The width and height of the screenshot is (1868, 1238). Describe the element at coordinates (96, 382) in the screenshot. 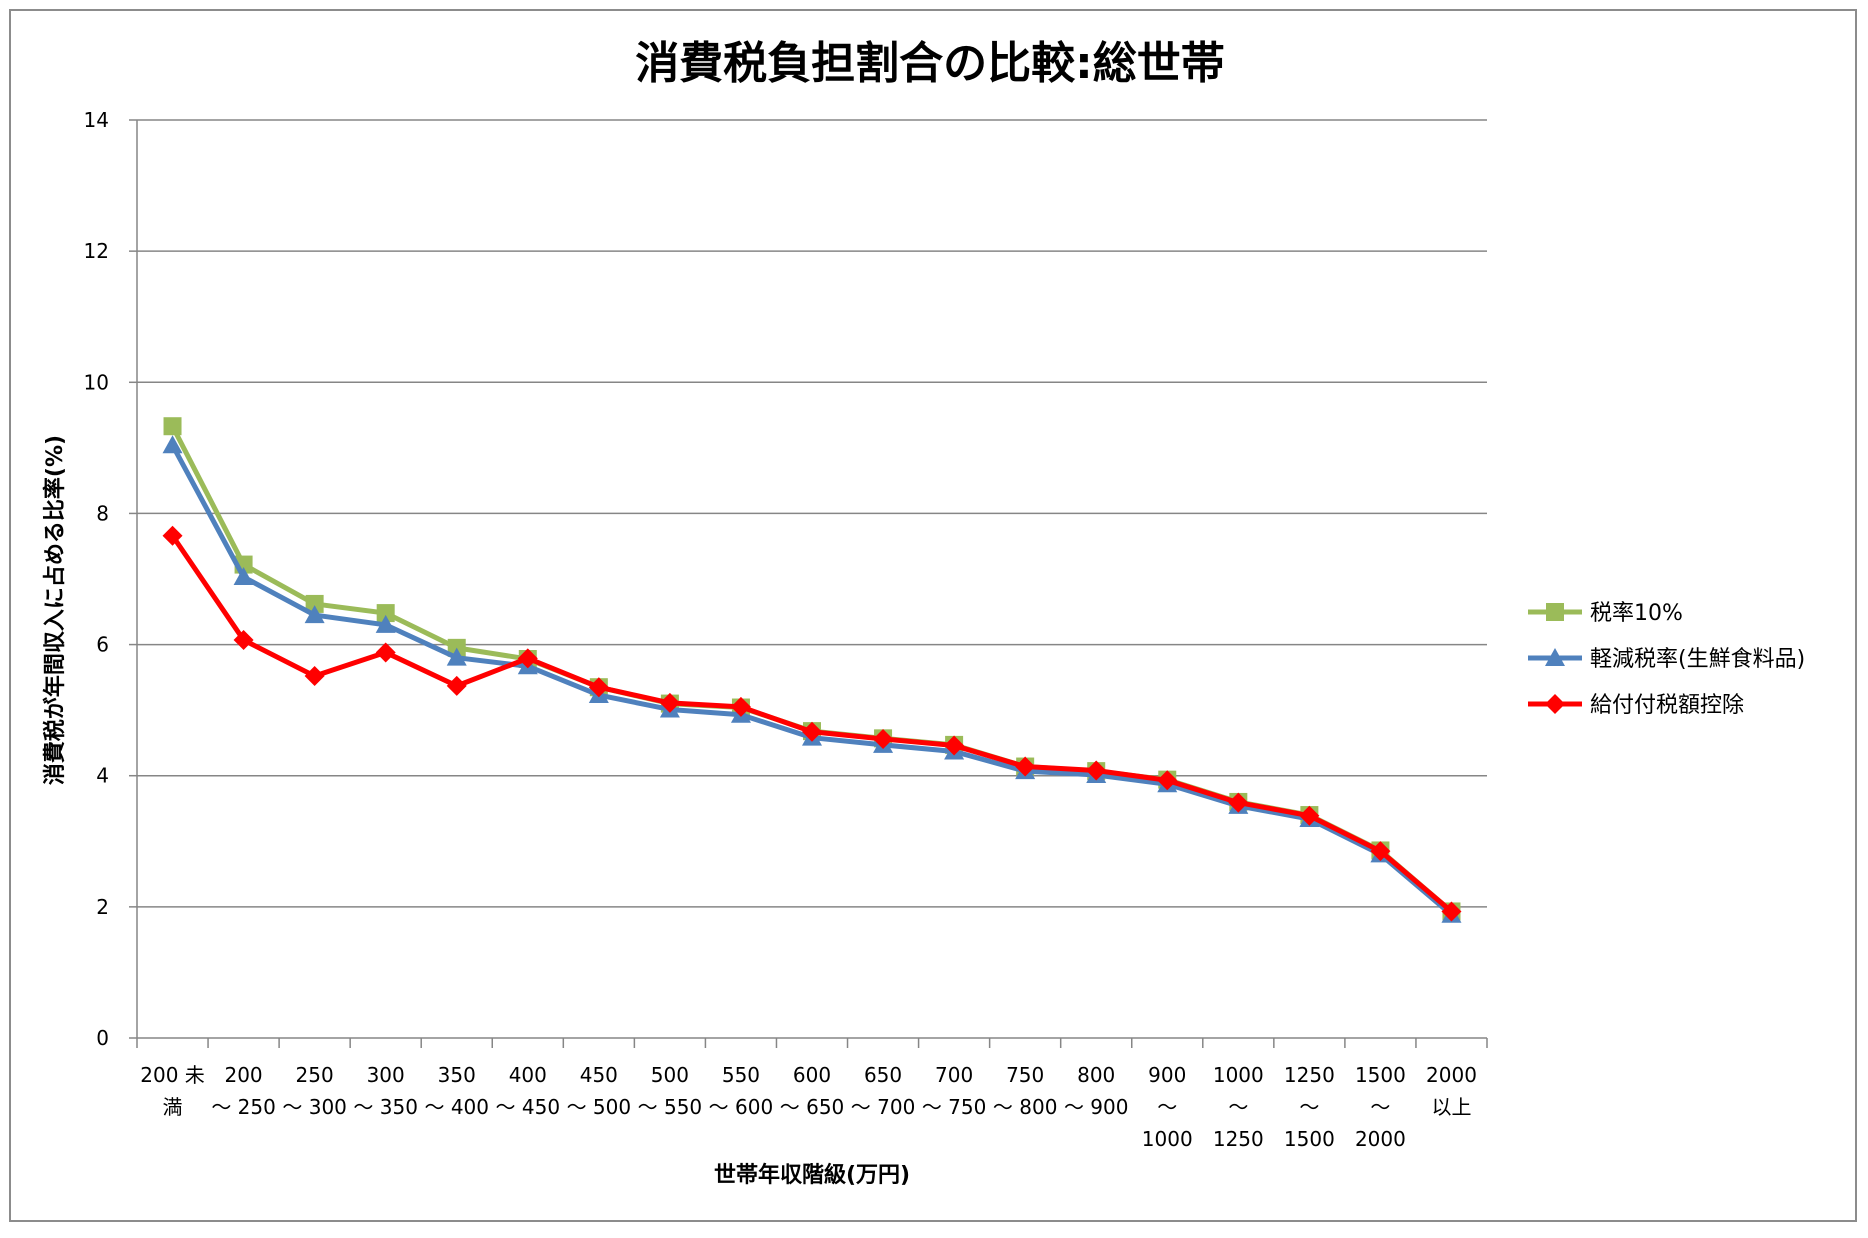

I see `y-tick-label: 10` at that location.